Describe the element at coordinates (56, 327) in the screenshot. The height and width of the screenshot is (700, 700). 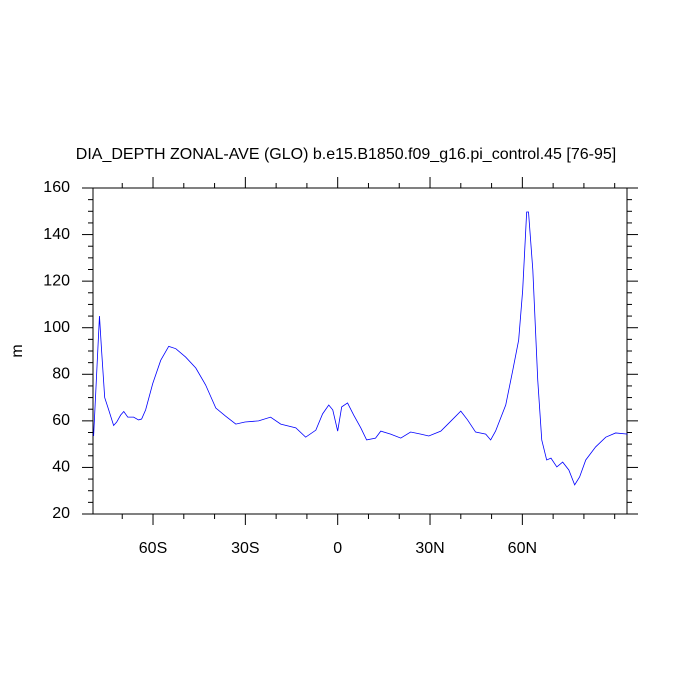
I see `y-tick-label: 100` at that location.